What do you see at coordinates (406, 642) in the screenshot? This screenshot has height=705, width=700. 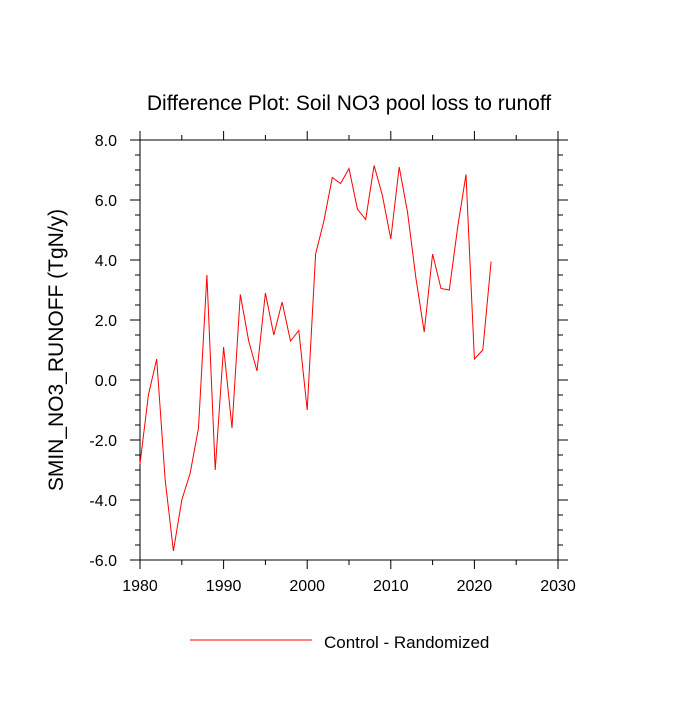 I see `legend-label-control-randomized: Control - Randomized` at bounding box center [406, 642].